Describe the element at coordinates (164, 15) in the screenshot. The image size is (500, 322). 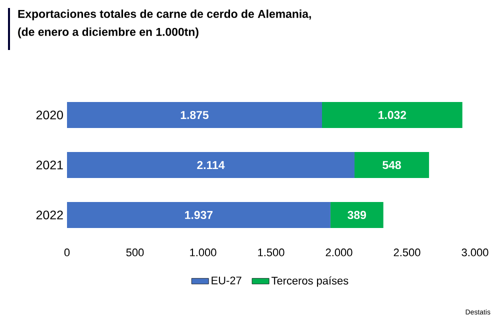
I see `chart-title: Exportaciones totales de carne de cerdo de Alemania,` at that location.